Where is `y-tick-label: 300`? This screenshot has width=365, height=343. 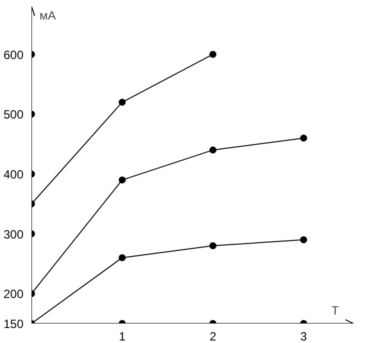
y-tick-label: 300 is located at coordinates (13, 234).